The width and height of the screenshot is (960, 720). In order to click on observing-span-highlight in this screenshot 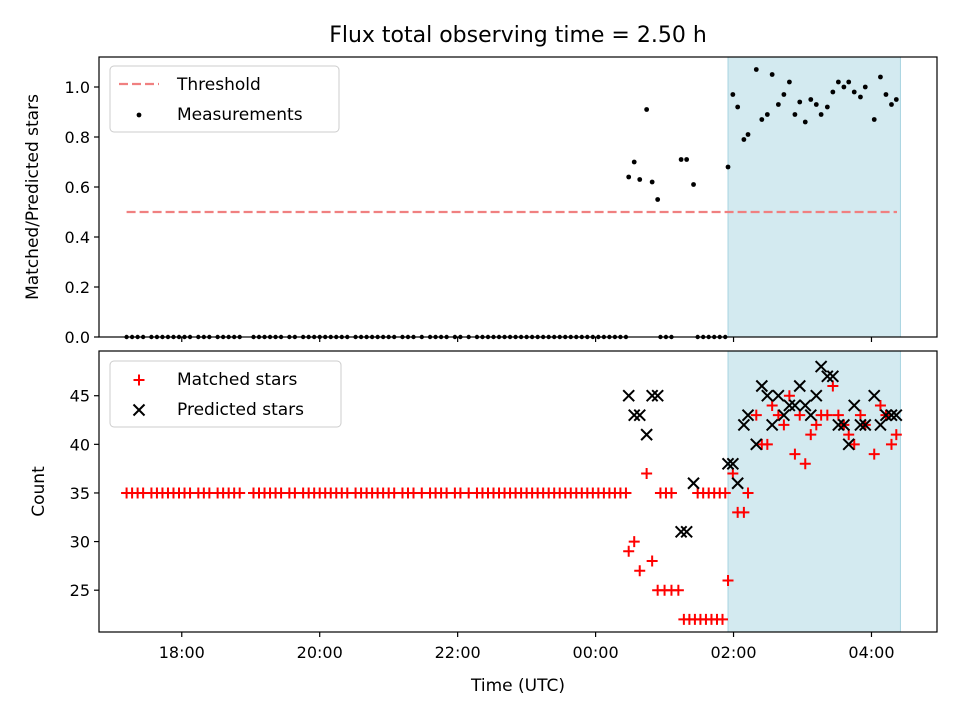, I will do `click(814, 197)`.